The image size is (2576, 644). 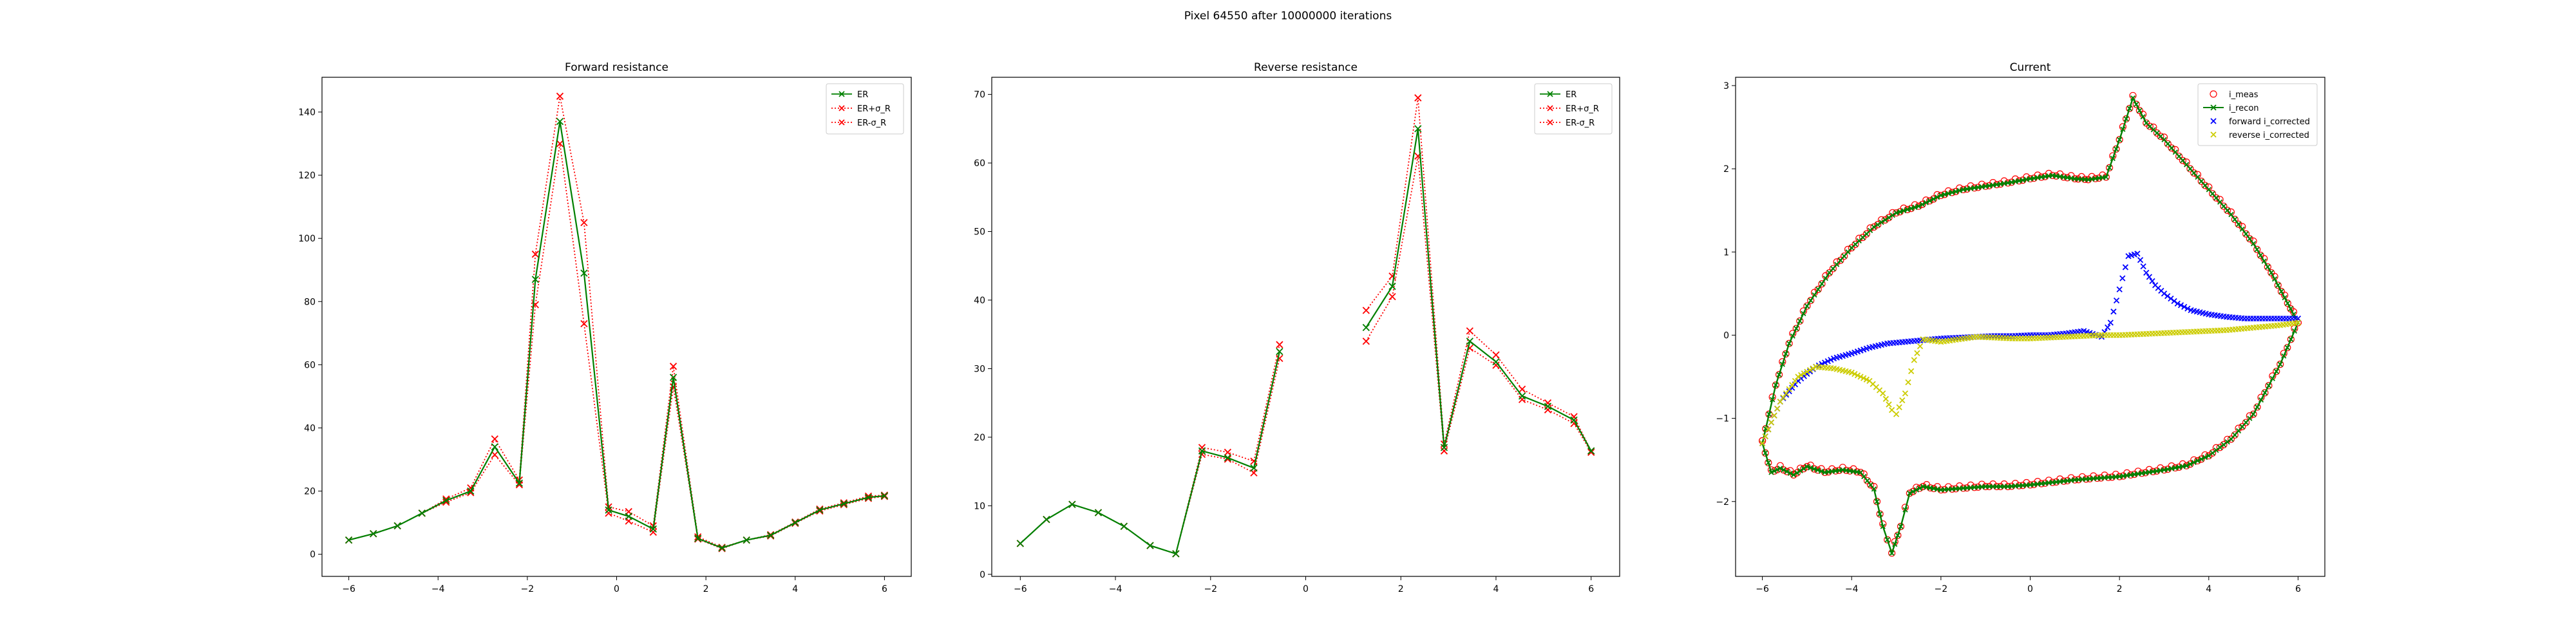 I want to click on reverse-resistance-title: Reverse resistance, so click(x=1306, y=67).